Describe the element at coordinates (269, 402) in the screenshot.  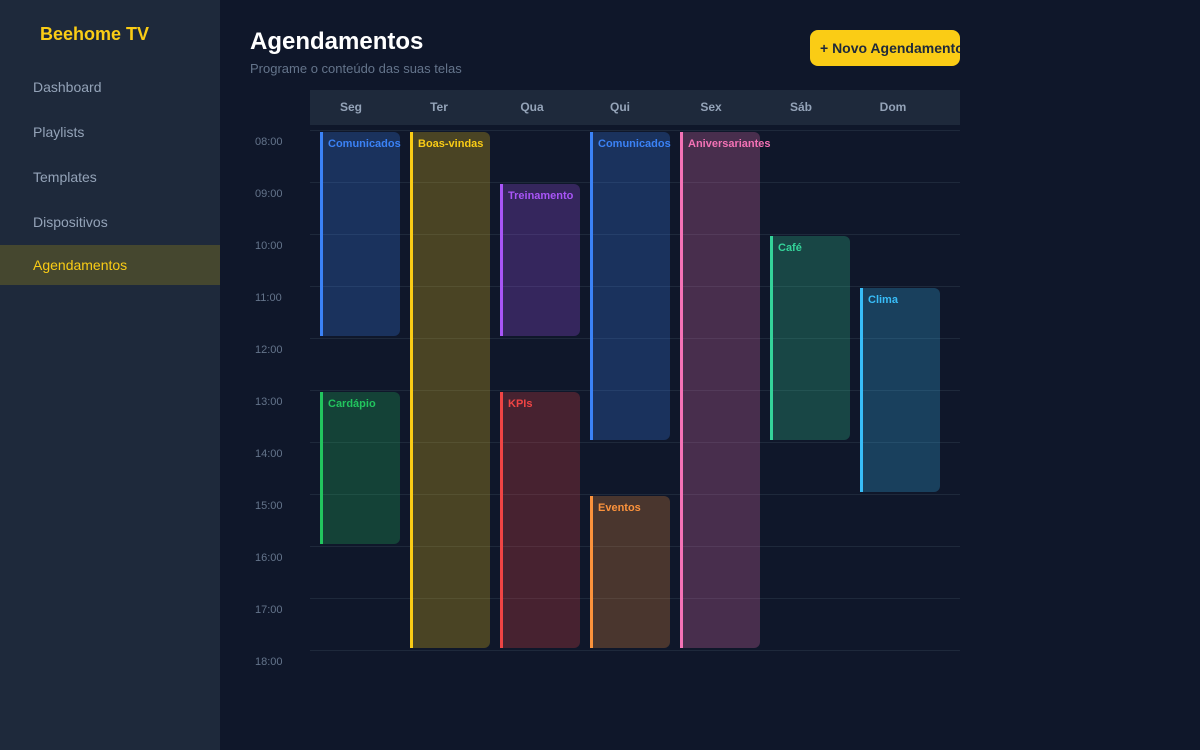
I see `hour-label: 13:00` at that location.